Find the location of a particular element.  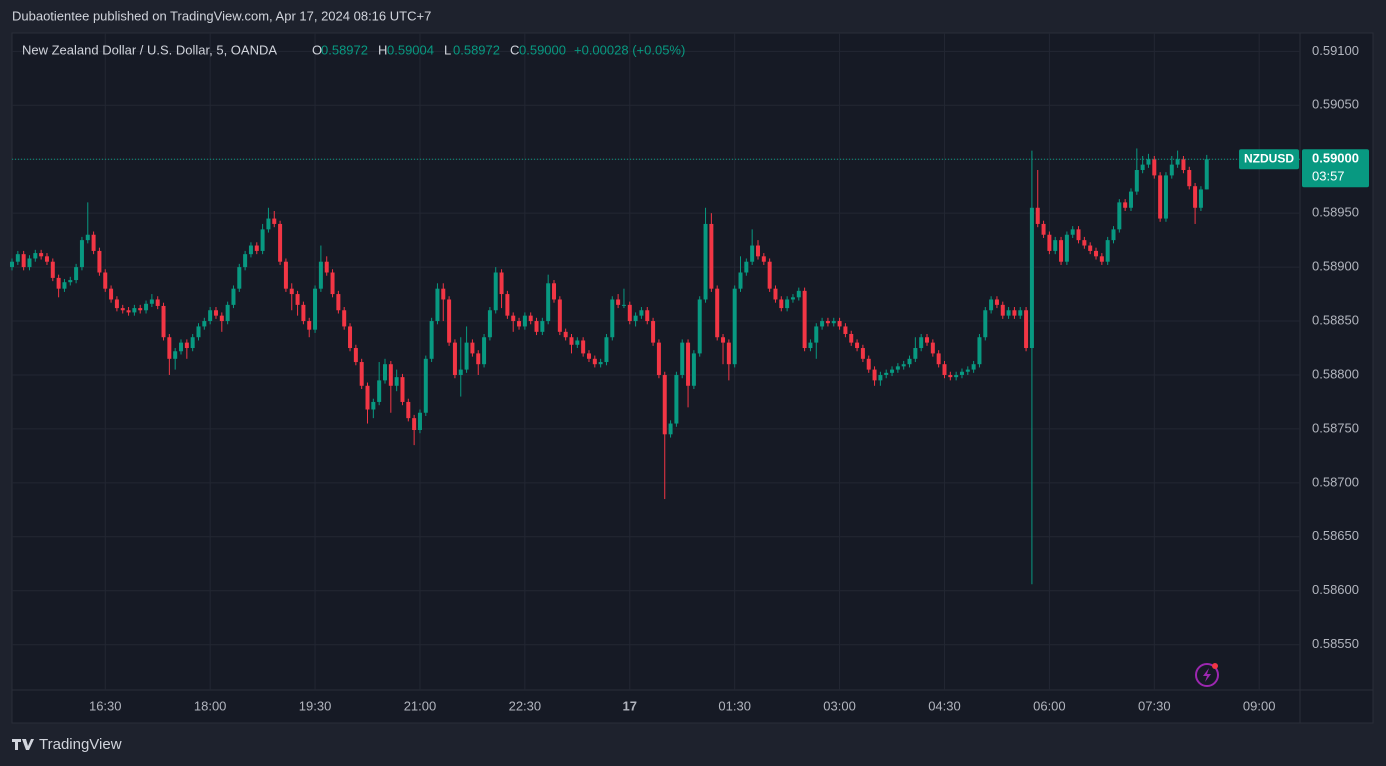

x-tick-label: 16:30 is located at coordinates (105, 705).